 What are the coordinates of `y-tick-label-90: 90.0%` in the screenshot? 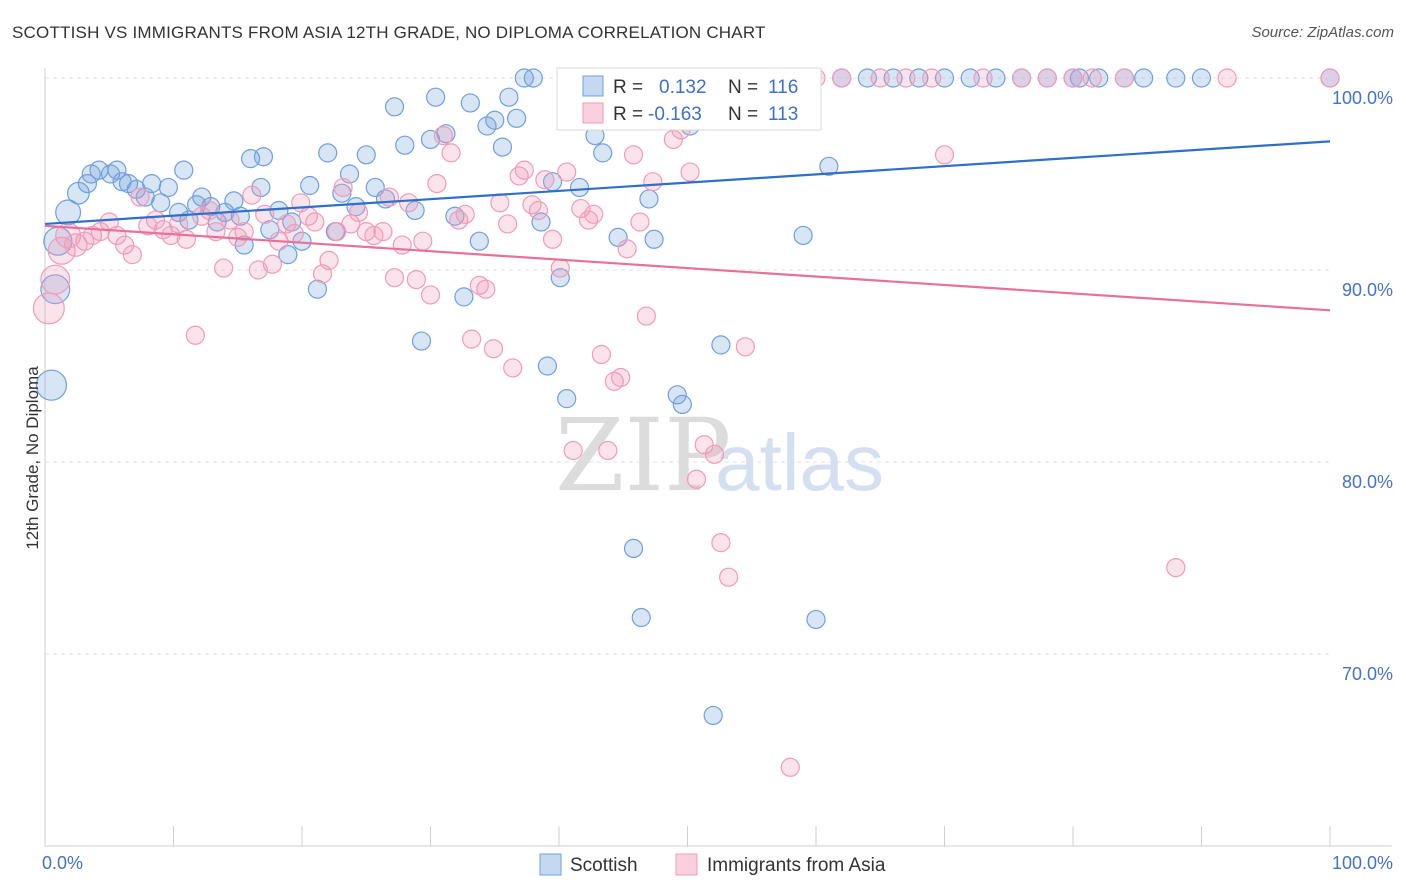 It's located at (1367, 290).